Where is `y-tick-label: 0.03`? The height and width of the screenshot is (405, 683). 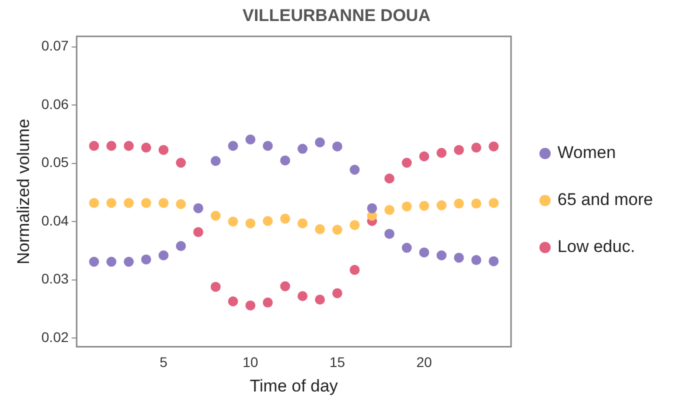 y-tick-label: 0.03 is located at coordinates (55, 278).